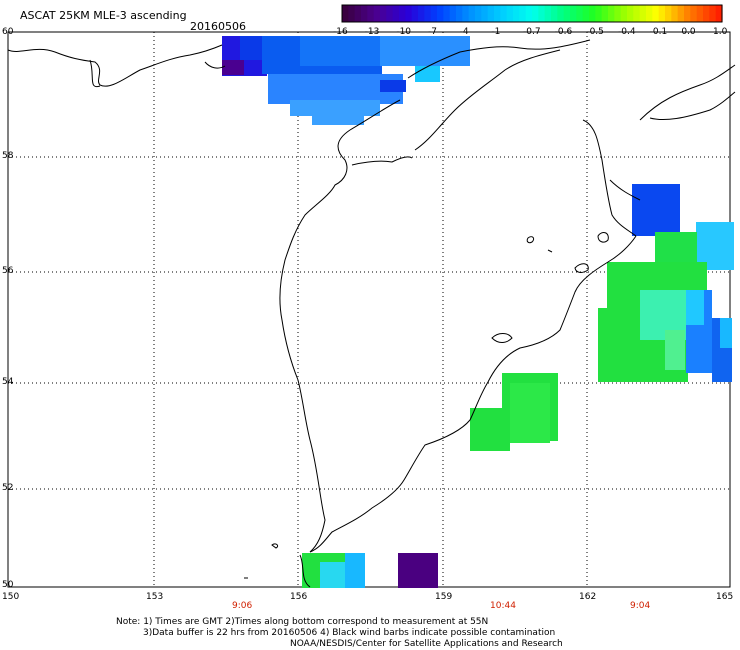 The image size is (740, 650). Describe the element at coordinates (8, 32) in the screenshot. I see `lat-label-60: 60` at that location.